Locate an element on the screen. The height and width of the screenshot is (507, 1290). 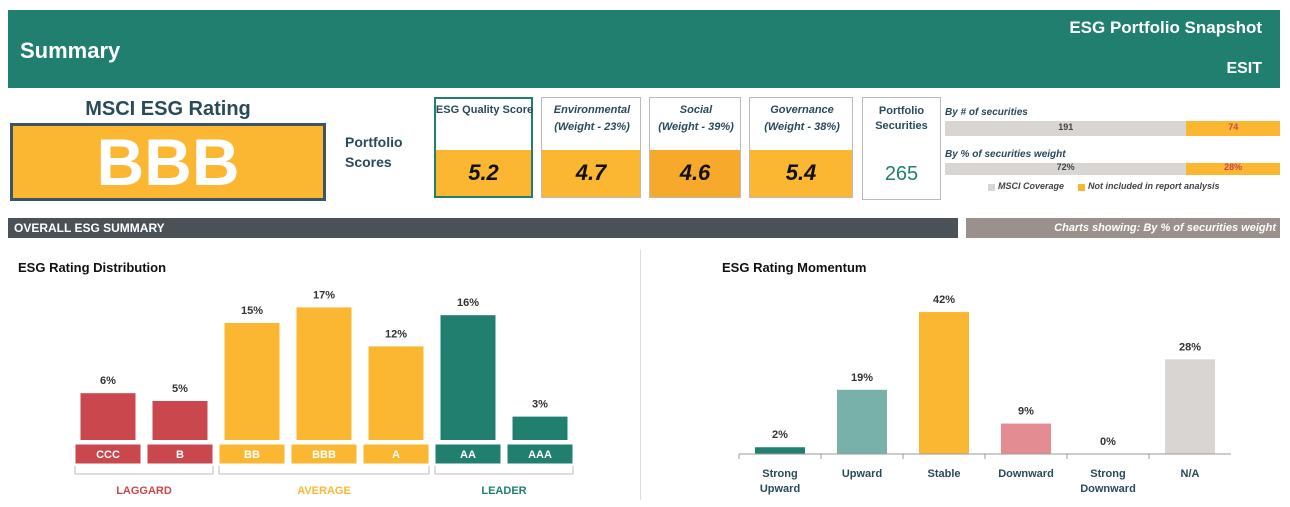
category-label: B is located at coordinates (180, 455).